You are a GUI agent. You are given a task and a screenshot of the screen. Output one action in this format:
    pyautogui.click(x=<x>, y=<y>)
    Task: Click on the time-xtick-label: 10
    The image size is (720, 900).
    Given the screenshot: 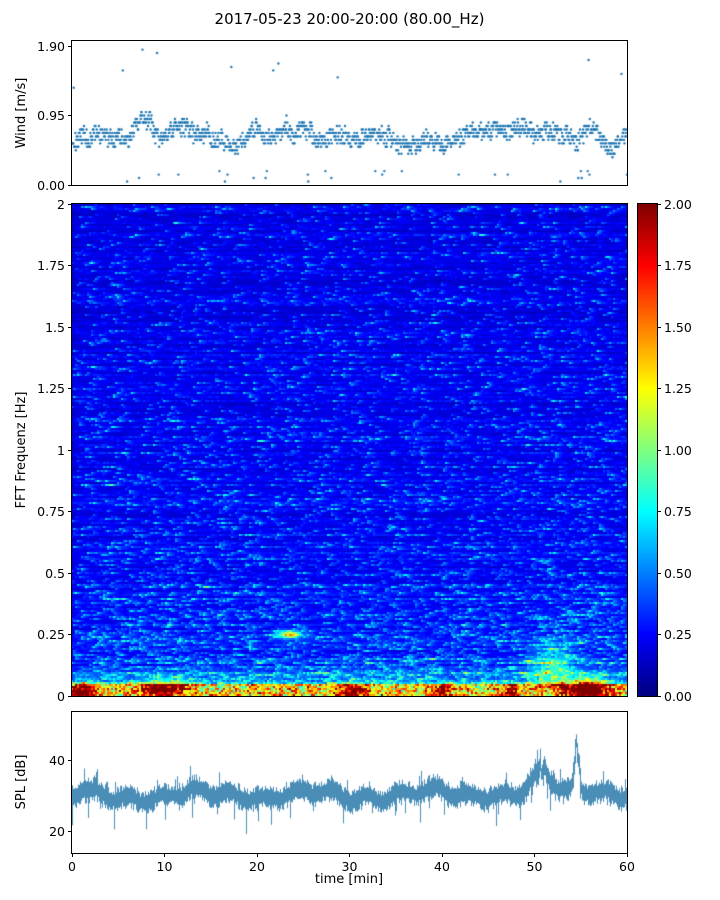 What is the action you would take?
    pyautogui.click(x=164, y=866)
    